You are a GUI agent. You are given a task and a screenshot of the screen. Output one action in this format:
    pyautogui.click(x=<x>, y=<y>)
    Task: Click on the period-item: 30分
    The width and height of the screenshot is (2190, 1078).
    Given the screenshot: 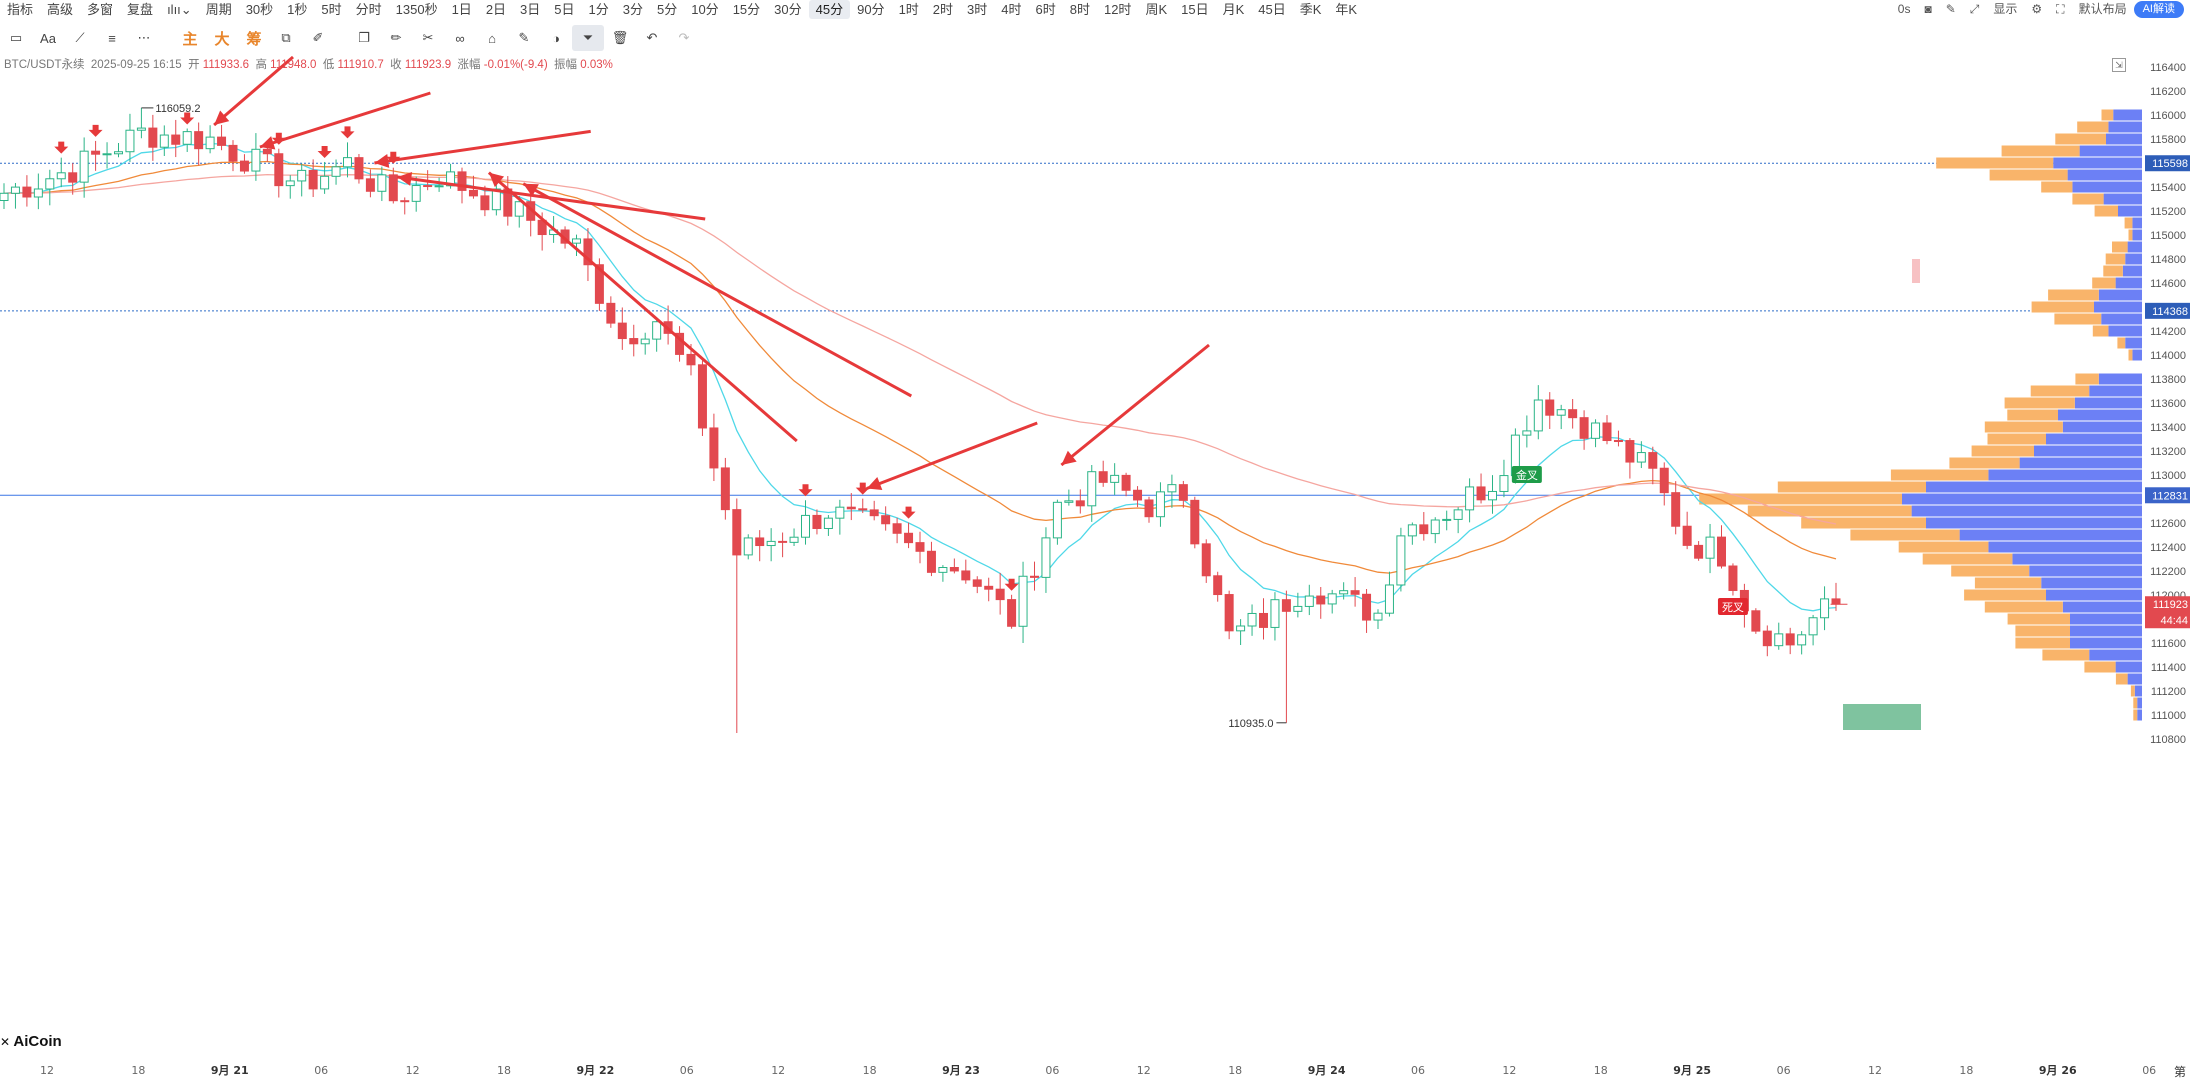 What is the action you would take?
    pyautogui.click(x=788, y=9)
    